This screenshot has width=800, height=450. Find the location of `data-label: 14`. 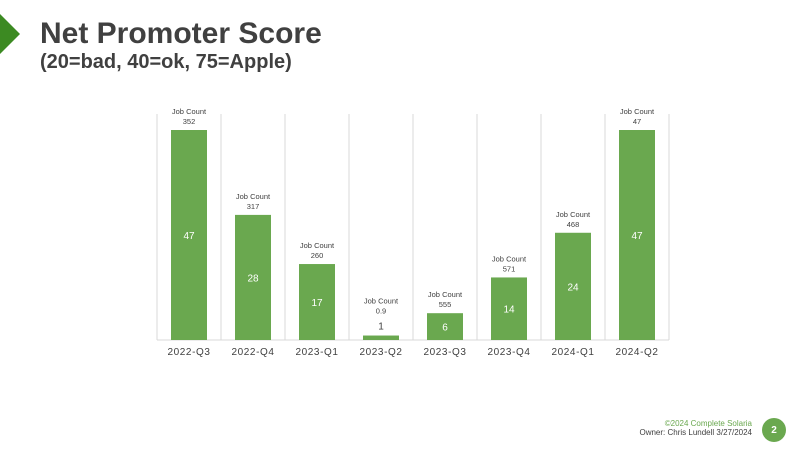

data-label: 14 is located at coordinates (509, 310).